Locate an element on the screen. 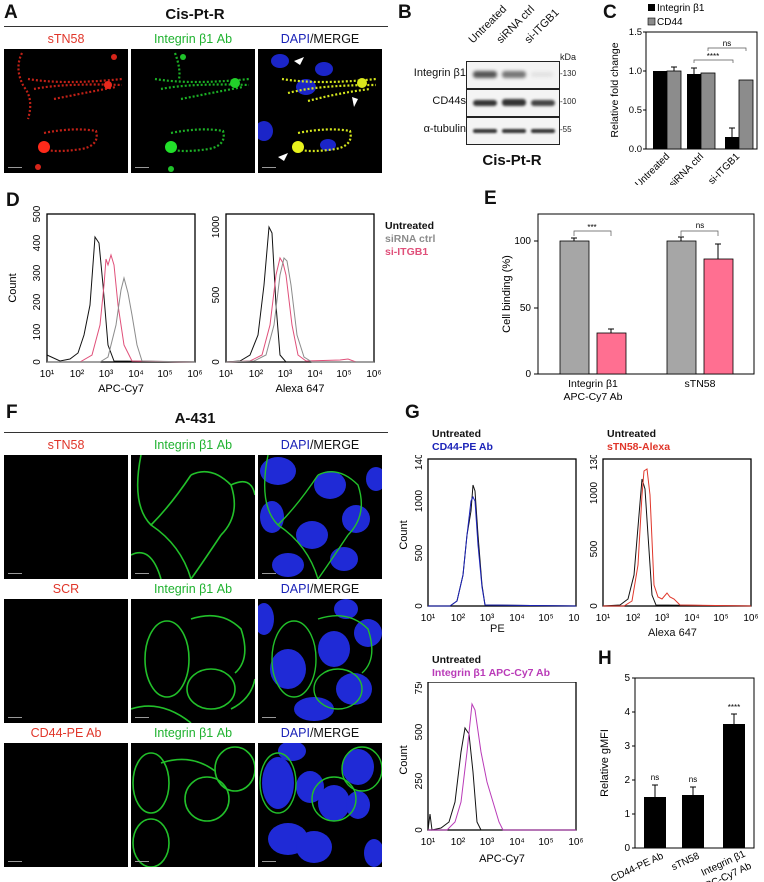 This screenshot has width=764, height=882. svg-text: 1400 is located at coordinates (419, 462).